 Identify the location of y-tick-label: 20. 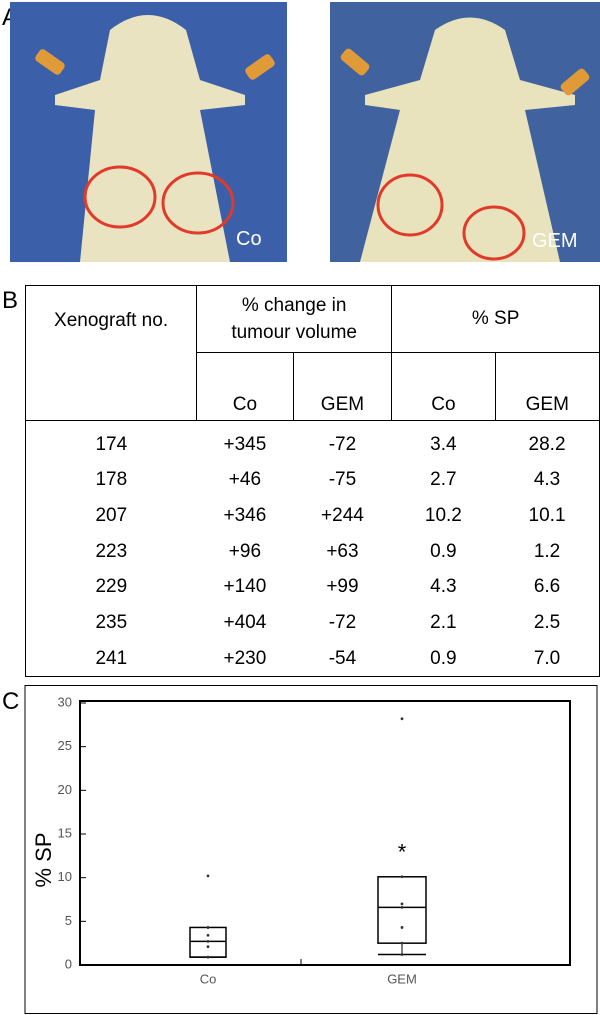
(65, 789).